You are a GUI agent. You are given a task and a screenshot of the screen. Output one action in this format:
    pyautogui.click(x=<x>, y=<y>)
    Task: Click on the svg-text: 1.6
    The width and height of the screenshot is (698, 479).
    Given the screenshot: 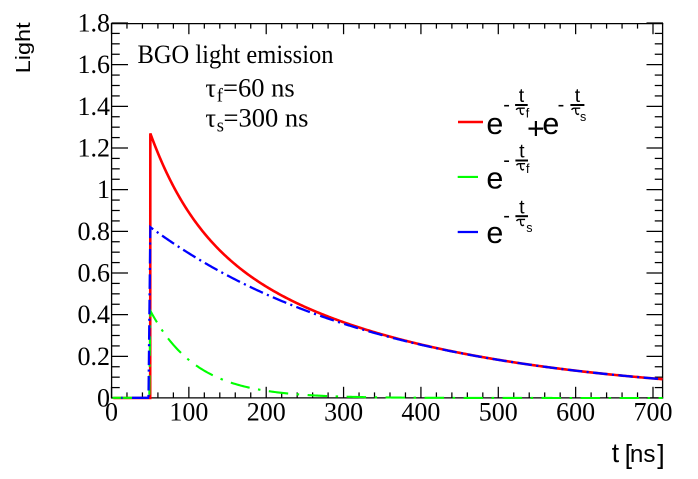 What is the action you would take?
    pyautogui.click(x=94, y=64)
    